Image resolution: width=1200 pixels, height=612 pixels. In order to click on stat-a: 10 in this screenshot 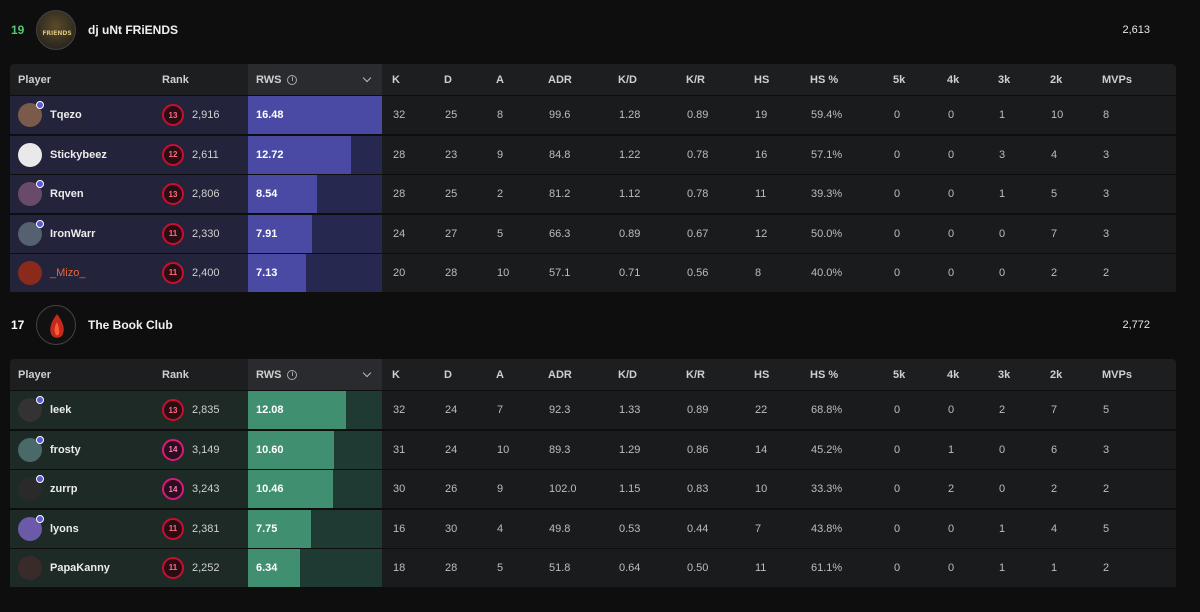, I will do `click(503, 449)`.